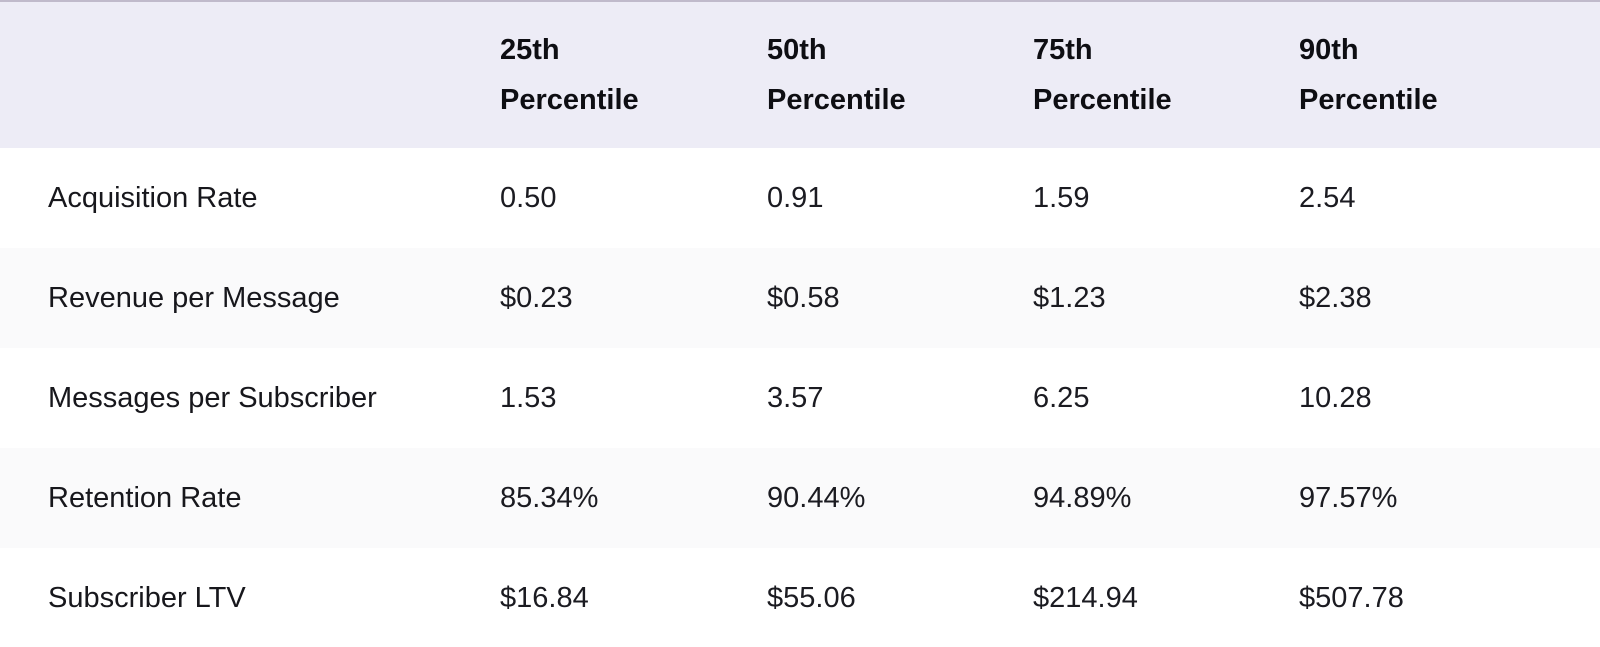 This screenshot has width=1600, height=647. Describe the element at coordinates (811, 597) in the screenshot. I see `cell-value: $55.06` at that location.